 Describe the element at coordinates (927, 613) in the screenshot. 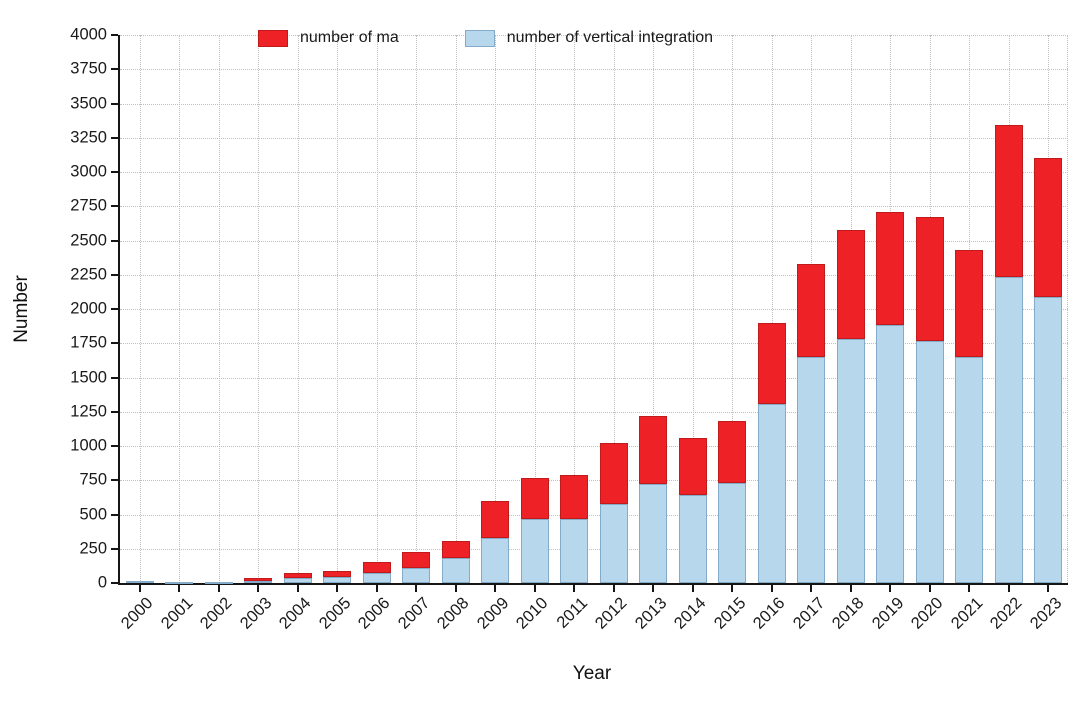

I see `x-tick-label: 2020` at that location.